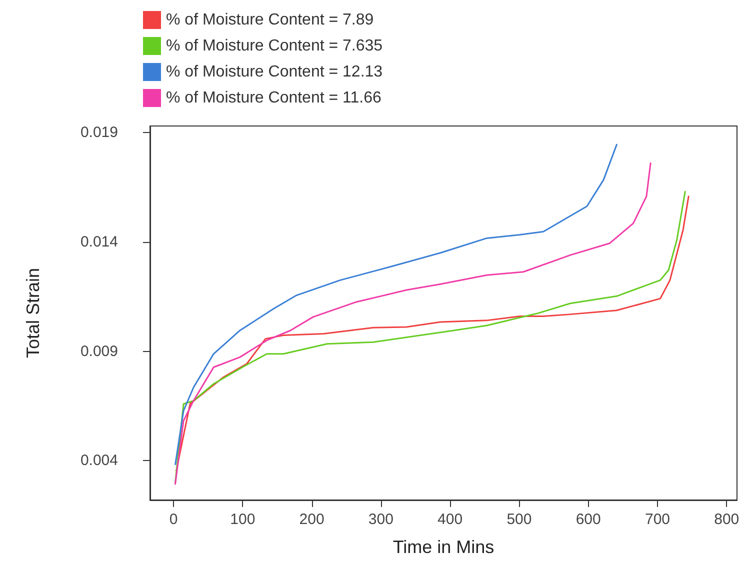  What do you see at coordinates (311, 519) in the screenshot?
I see `x-tick-label: 200` at bounding box center [311, 519].